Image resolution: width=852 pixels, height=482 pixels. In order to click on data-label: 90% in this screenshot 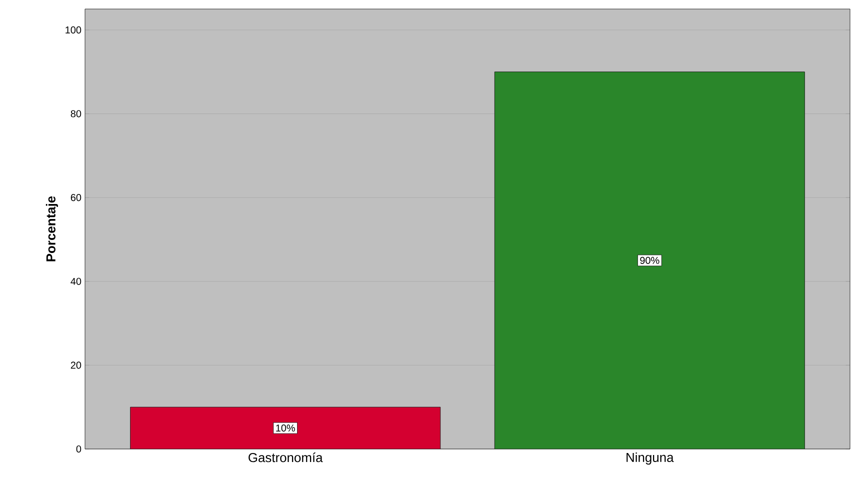, I will do `click(650, 260)`.